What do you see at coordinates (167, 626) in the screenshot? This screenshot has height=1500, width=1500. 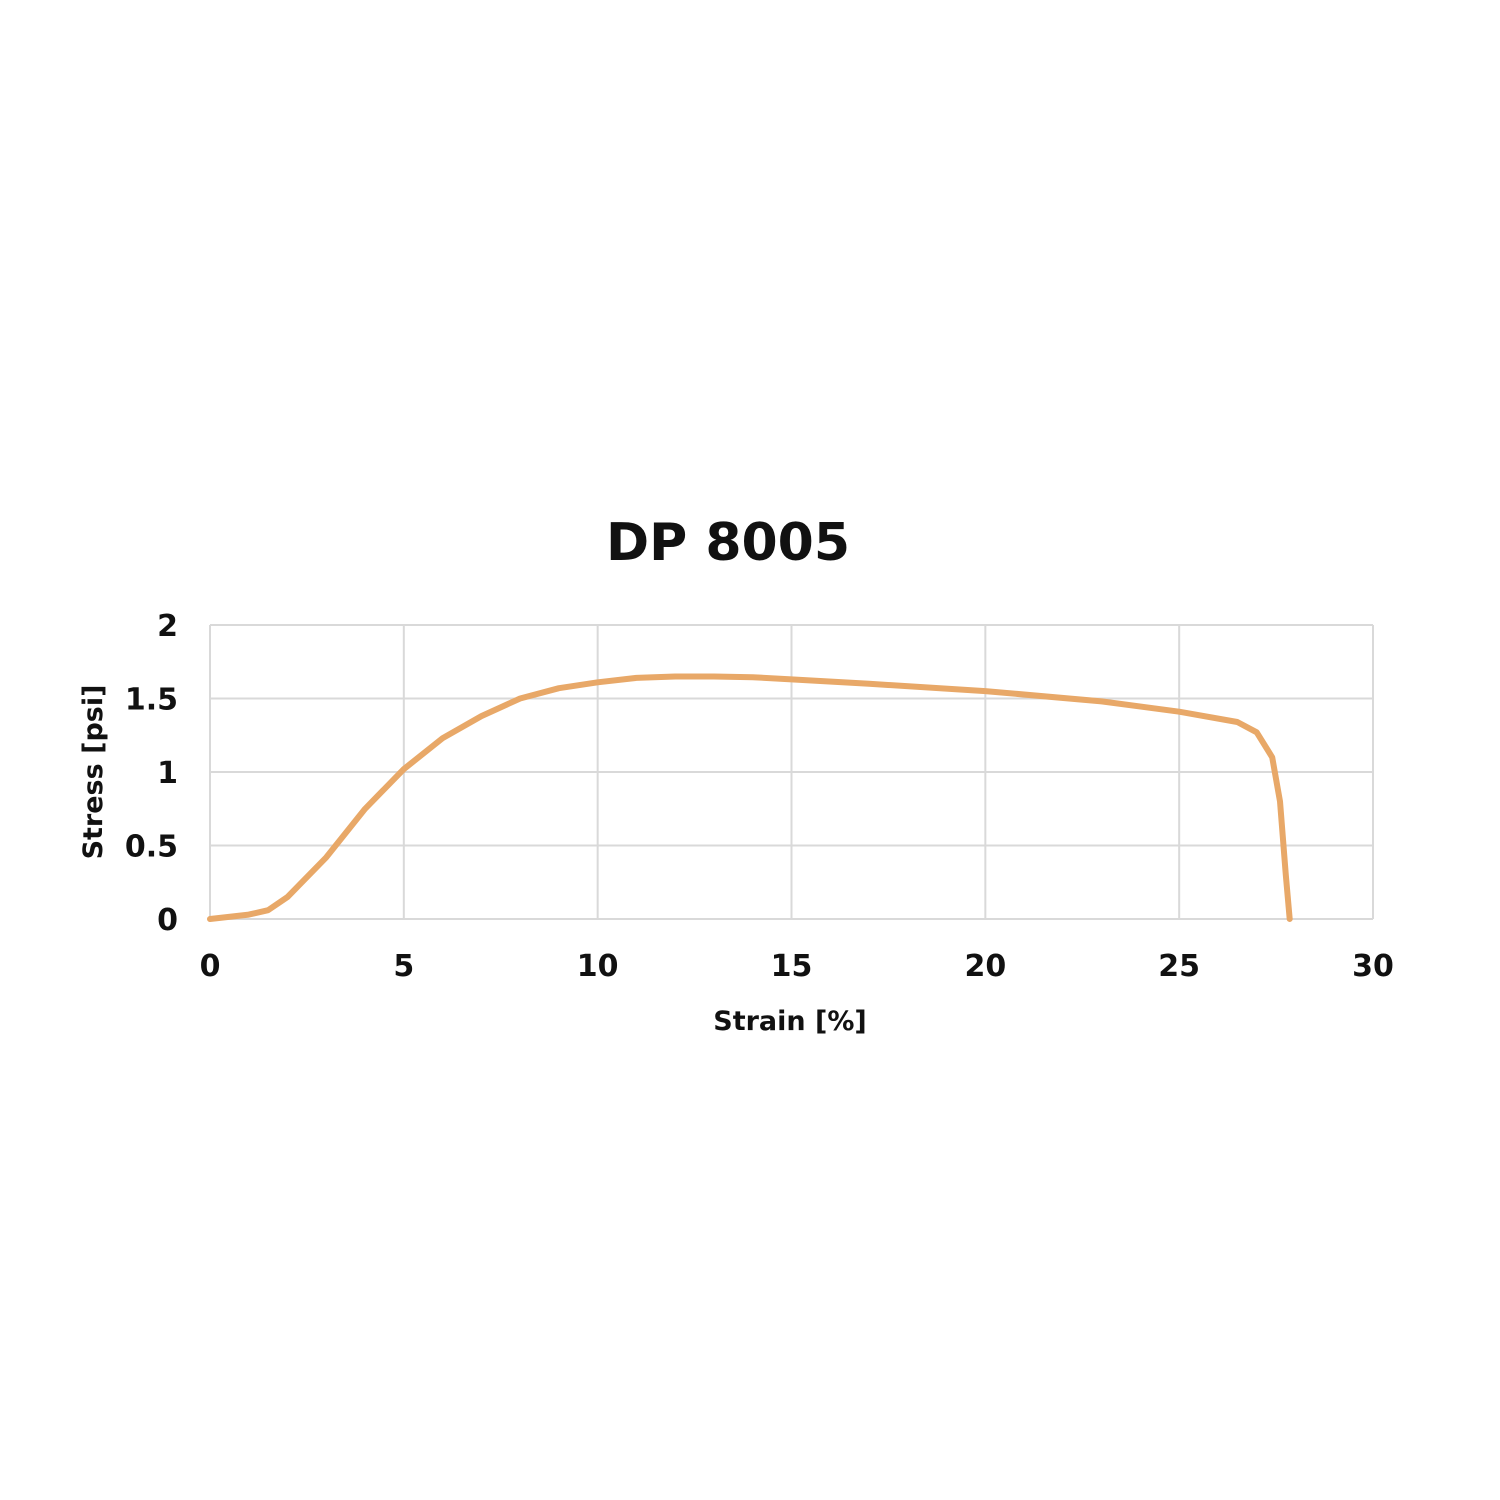 I see `y-tick-label: 2` at bounding box center [167, 626].